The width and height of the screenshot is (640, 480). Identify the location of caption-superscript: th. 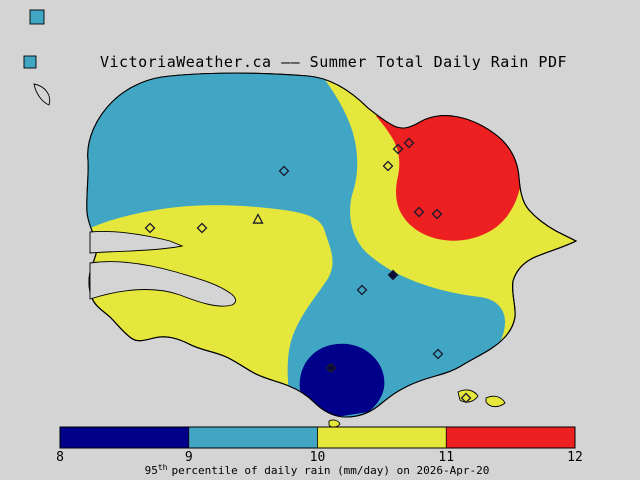
(163, 467).